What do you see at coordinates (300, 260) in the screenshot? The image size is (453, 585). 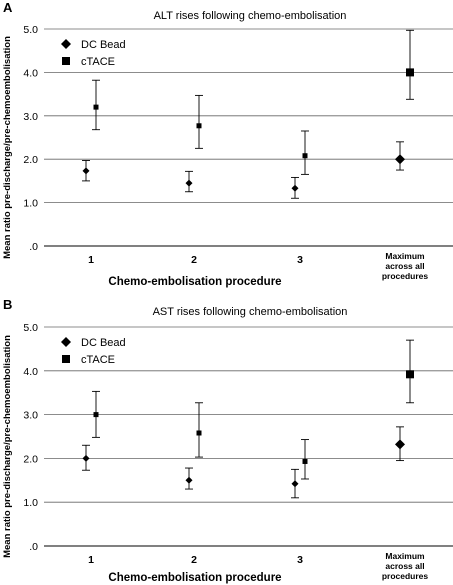 I see `panel-a-category-label: 3` at bounding box center [300, 260].